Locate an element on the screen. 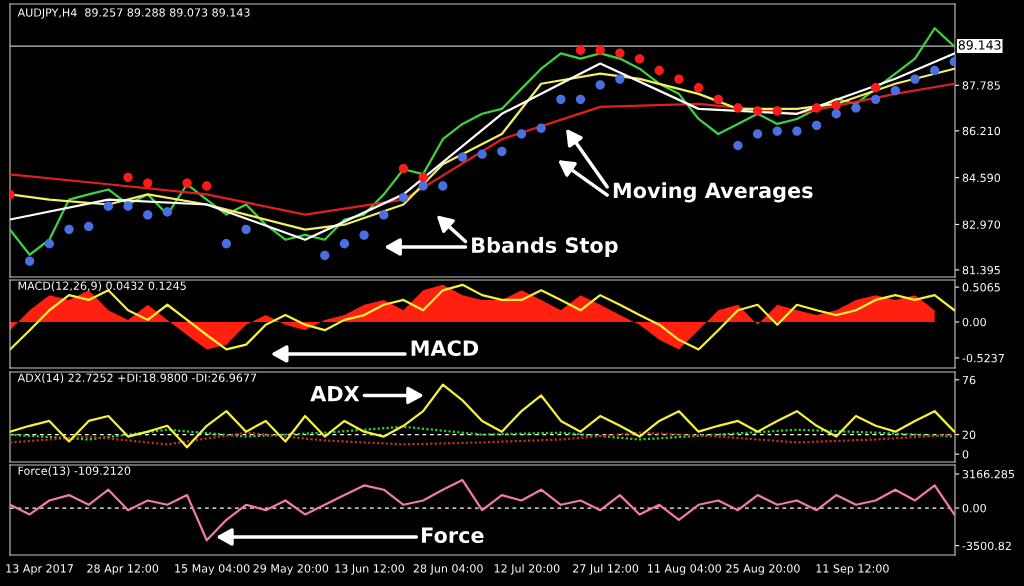 The image size is (1024, 586). y-tick-label: 84.590 is located at coordinates (981, 177).